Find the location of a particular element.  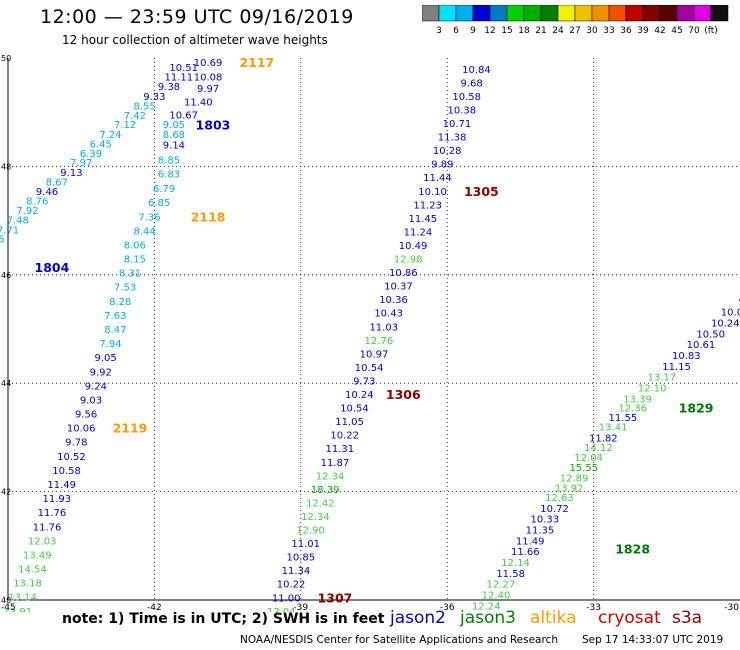

wave-height-label: 13.17 is located at coordinates (662, 378).